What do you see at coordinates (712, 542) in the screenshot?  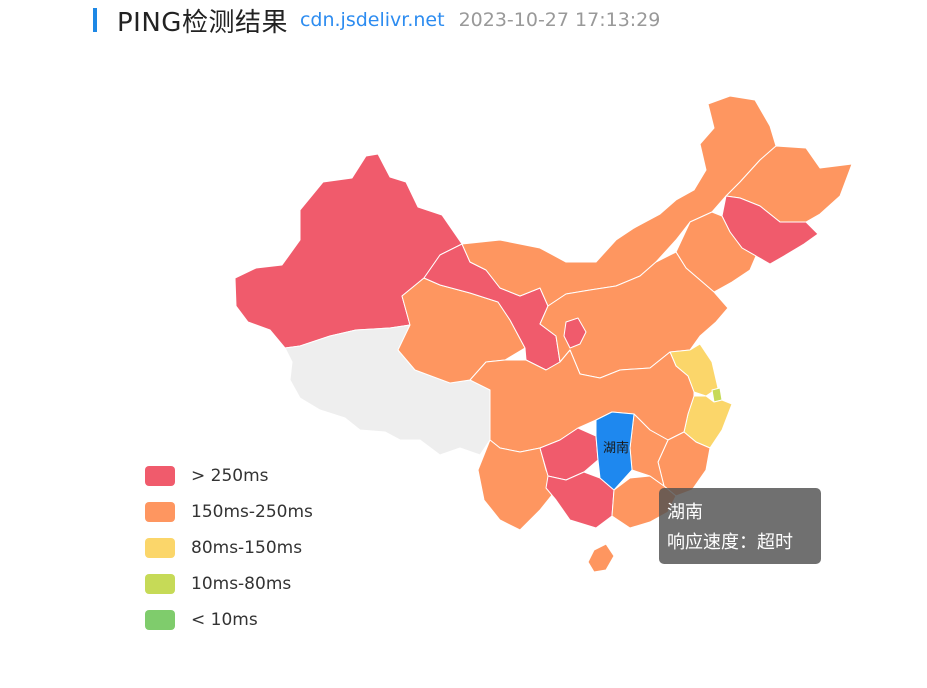 I see `tooltip-speed-label: 响应速度：` at bounding box center [712, 542].